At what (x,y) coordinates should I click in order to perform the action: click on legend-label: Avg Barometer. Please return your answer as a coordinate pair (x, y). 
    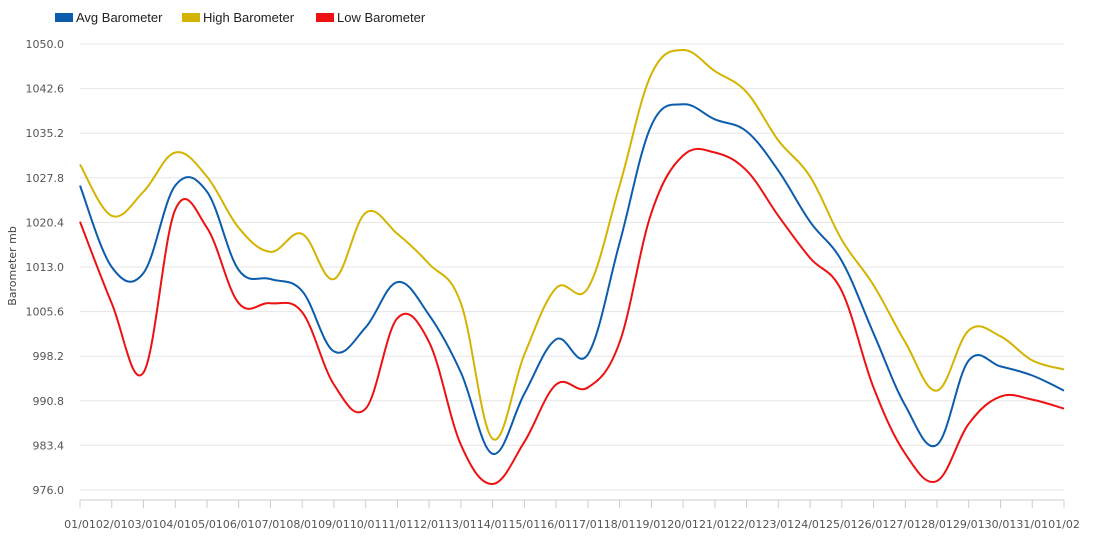
    Looking at the image, I should click on (119, 17).